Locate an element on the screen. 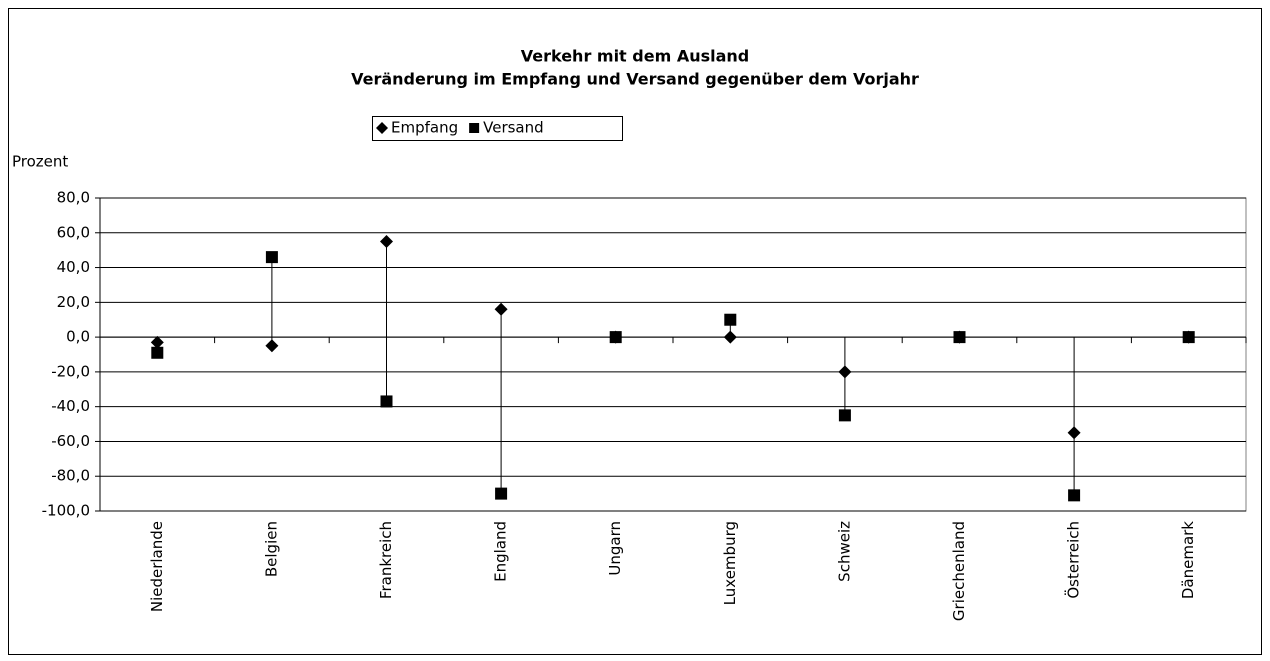 The width and height of the screenshot is (1270, 661). x-tick-label: Dänemark is located at coordinates (1188, 560).